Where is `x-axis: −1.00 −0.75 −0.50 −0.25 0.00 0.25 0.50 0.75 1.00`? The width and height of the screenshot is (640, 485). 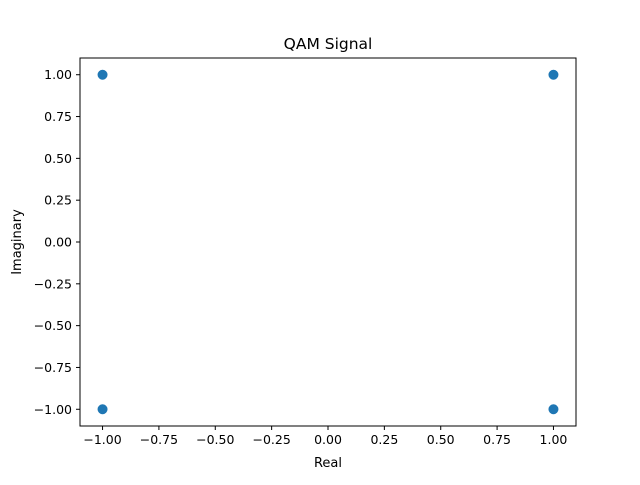 x-axis: −1.00 −0.75 −0.50 −0.25 0.00 0.25 0.50 0.75 1.00 is located at coordinates (325, 436).